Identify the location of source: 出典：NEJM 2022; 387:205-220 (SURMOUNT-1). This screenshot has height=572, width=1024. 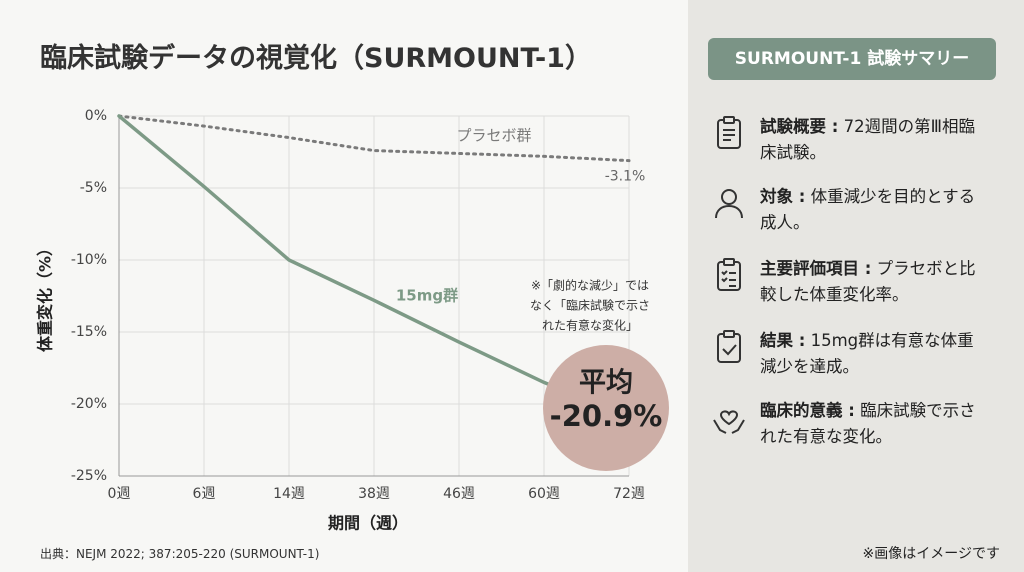
(180, 554).